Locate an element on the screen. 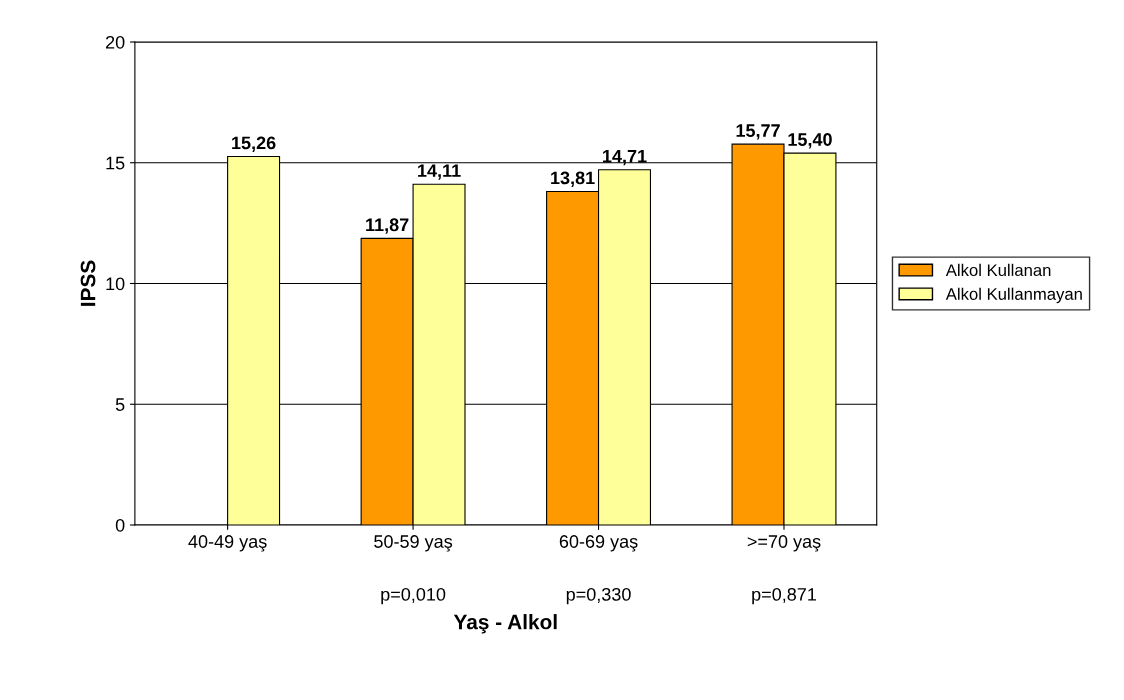 Image resolution: width=1124 pixels, height=700 pixels. text: p=0,871 is located at coordinates (784, 596).